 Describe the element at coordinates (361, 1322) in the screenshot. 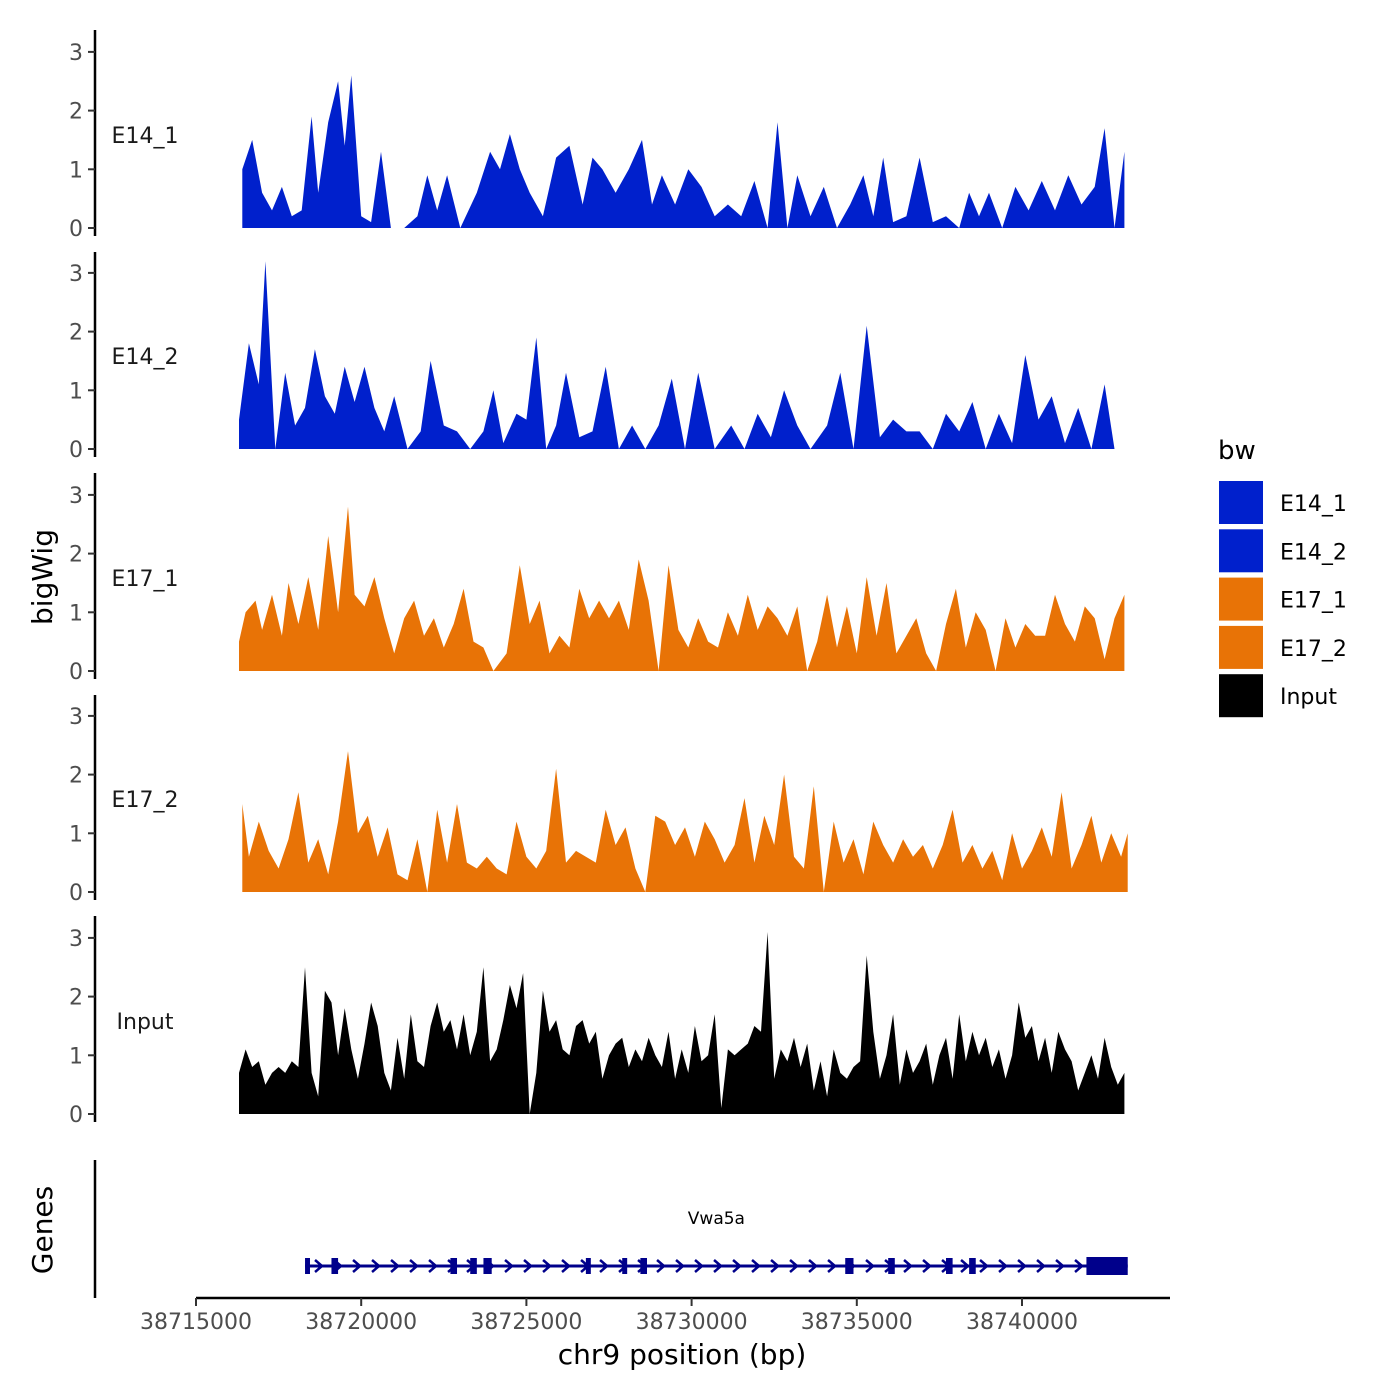

I see `x-tick-label: 38720000` at that location.